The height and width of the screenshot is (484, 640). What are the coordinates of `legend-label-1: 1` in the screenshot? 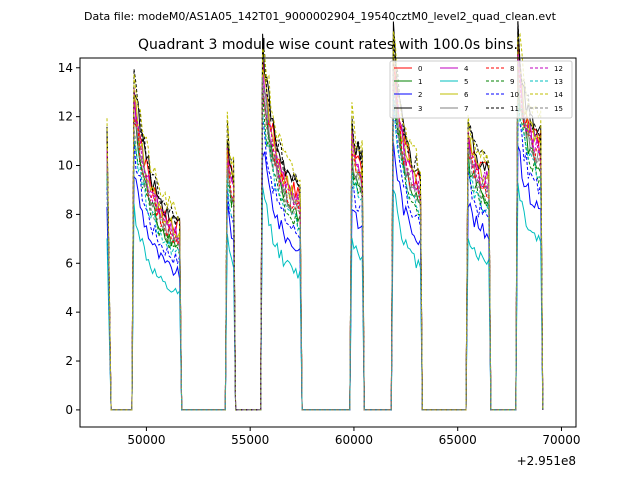 It's located at (420, 82).